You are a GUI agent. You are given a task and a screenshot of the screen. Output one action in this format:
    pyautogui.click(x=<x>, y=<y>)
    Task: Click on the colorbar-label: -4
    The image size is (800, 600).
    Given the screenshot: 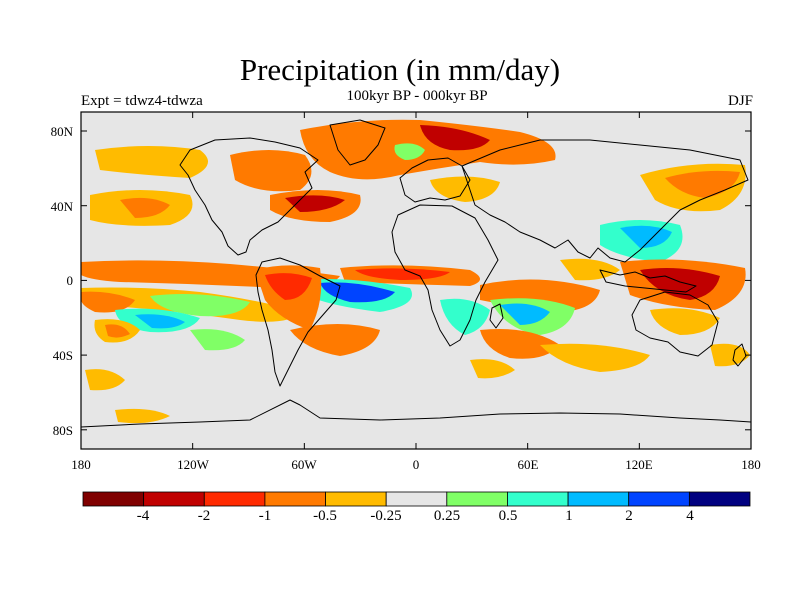 What is the action you would take?
    pyautogui.click(x=143, y=516)
    